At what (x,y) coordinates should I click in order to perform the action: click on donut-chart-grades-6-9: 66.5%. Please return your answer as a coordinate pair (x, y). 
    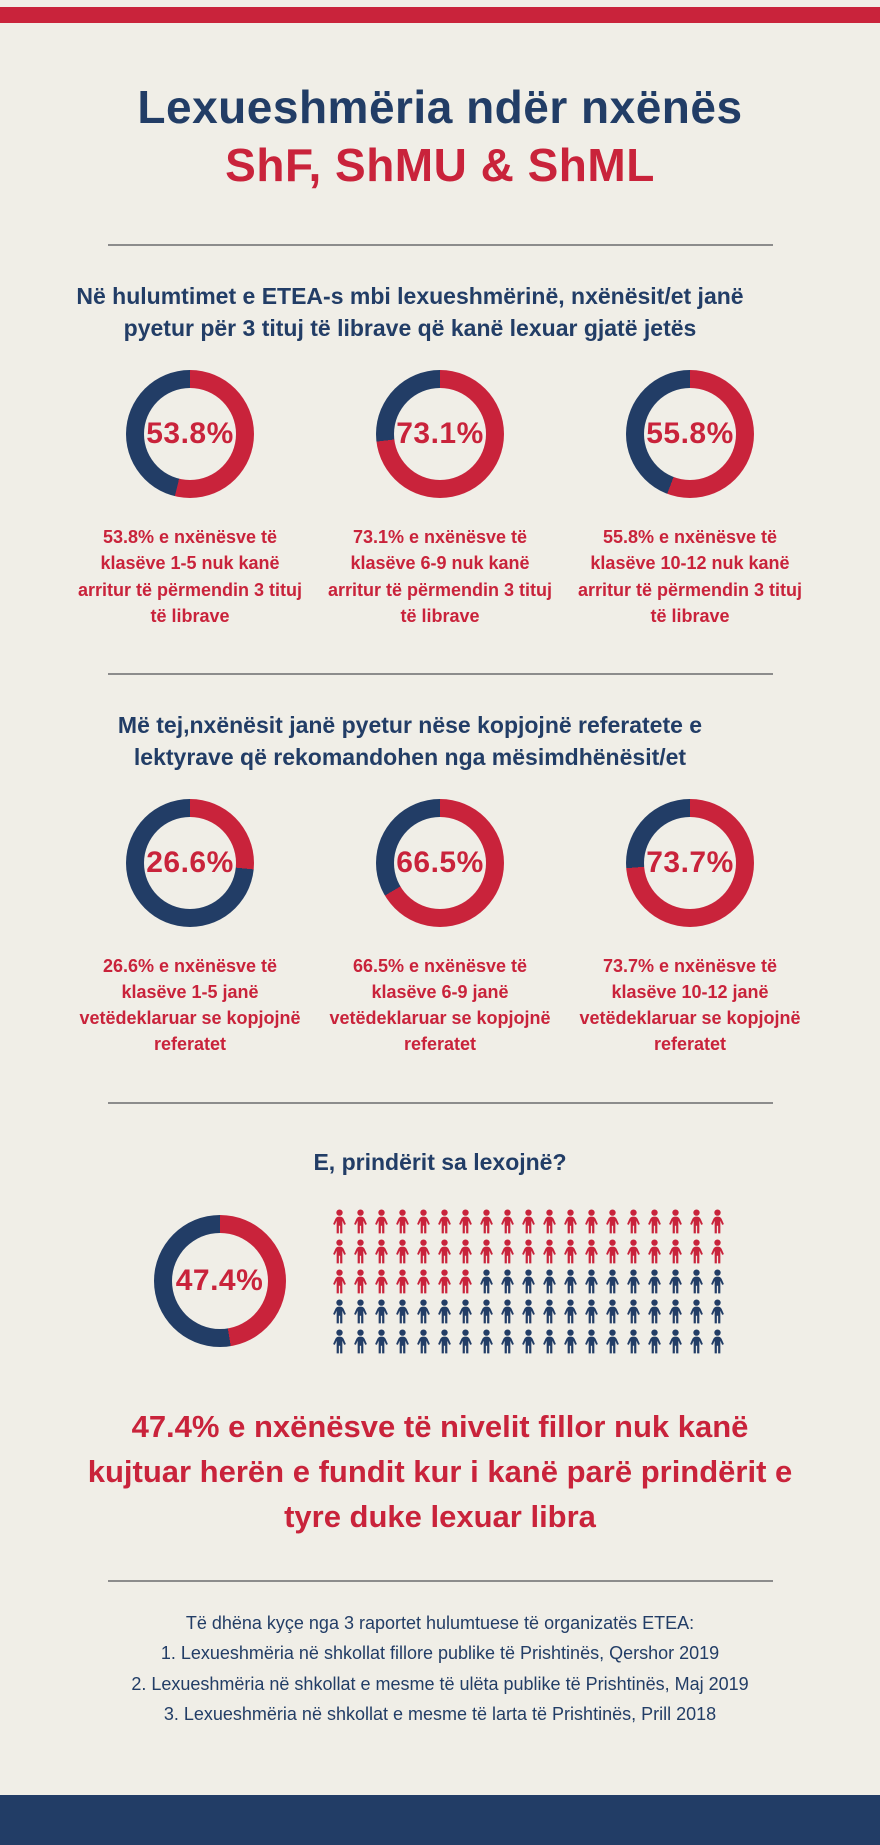
    Looking at the image, I should click on (440, 863).